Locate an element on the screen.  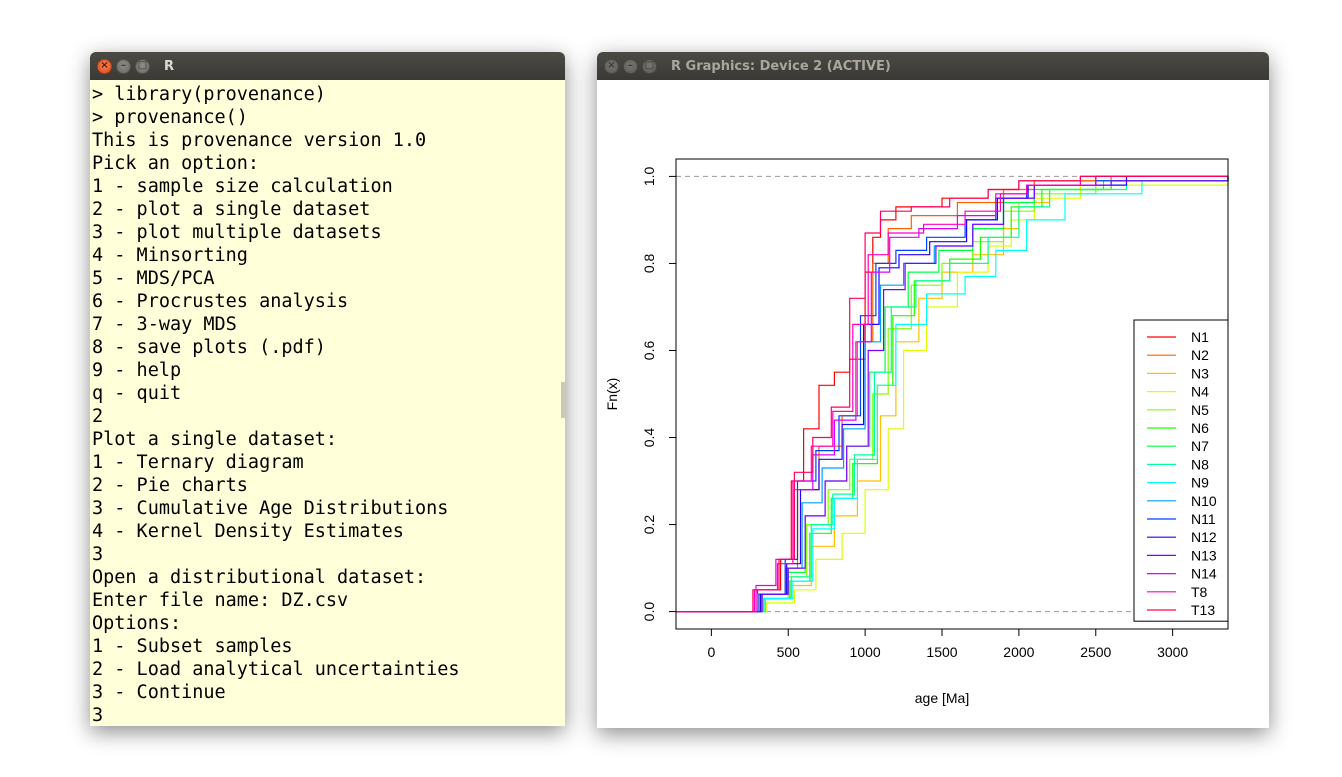
legend-label: N9 is located at coordinates (1200, 483).